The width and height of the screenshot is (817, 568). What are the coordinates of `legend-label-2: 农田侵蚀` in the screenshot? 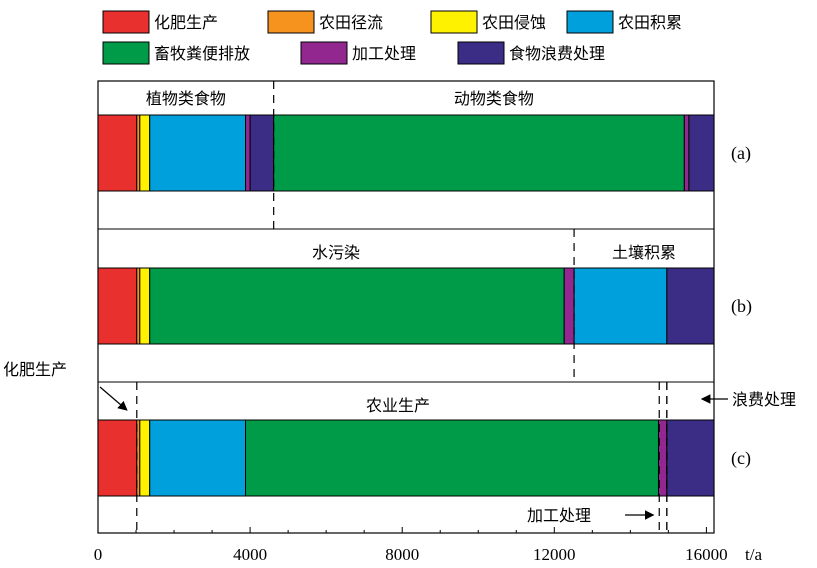 It's located at (514, 22).